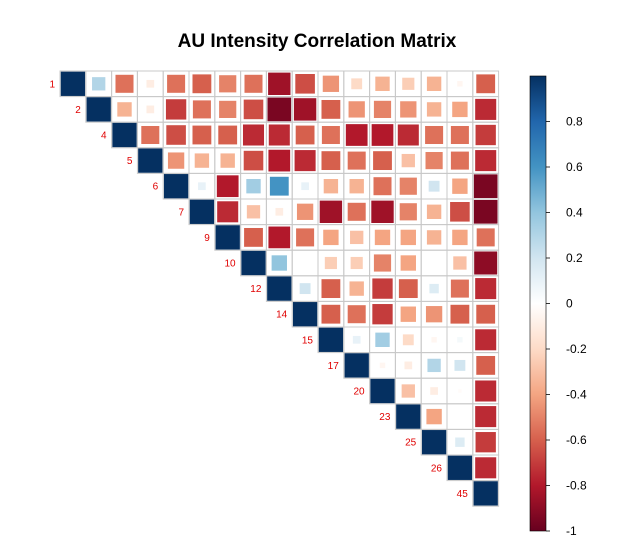 This screenshot has height=538, width=634. Describe the element at coordinates (576, 349) in the screenshot. I see `colorbar-tick-label: -0.2` at that location.